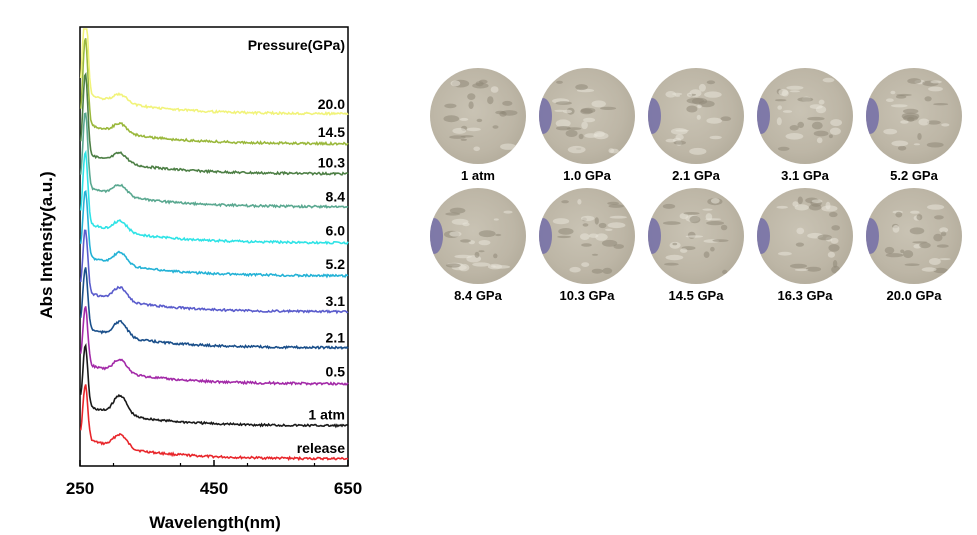  I want to click on series-line-1-atm, so click(214, 385).